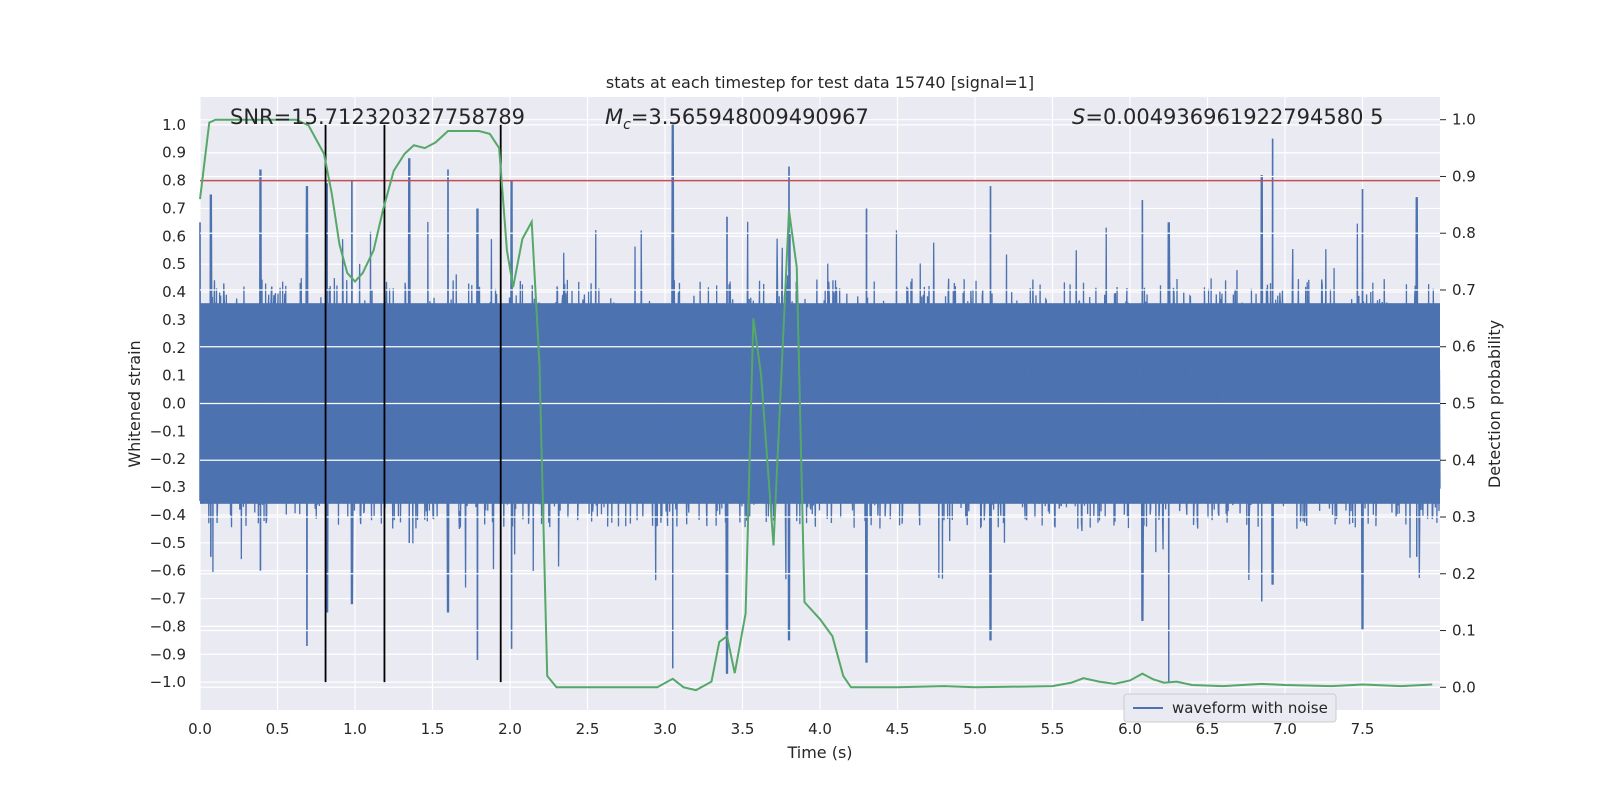  Describe the element at coordinates (665, 729) in the screenshot. I see `x-tick-label: 3.0` at that location.